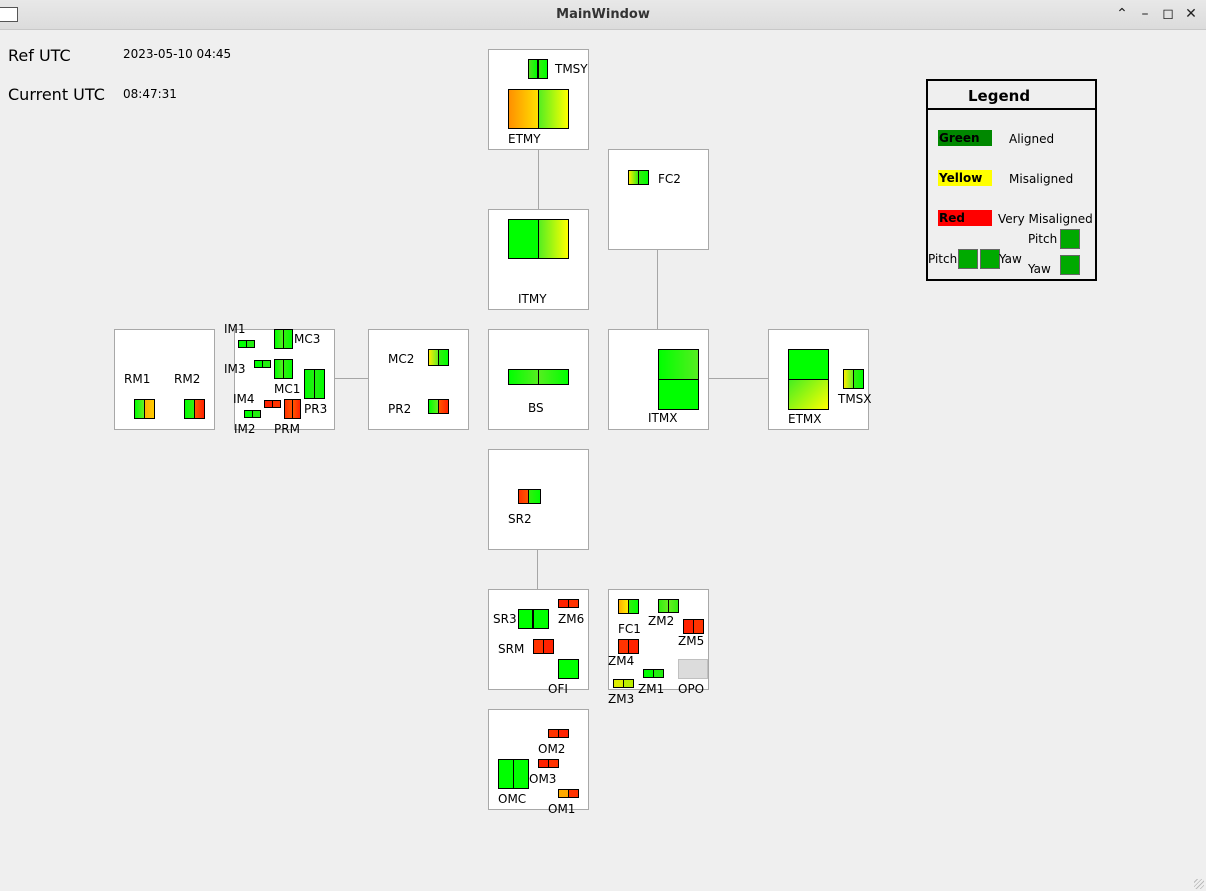  I want to click on im3-yaw-indicator, so click(266, 364).